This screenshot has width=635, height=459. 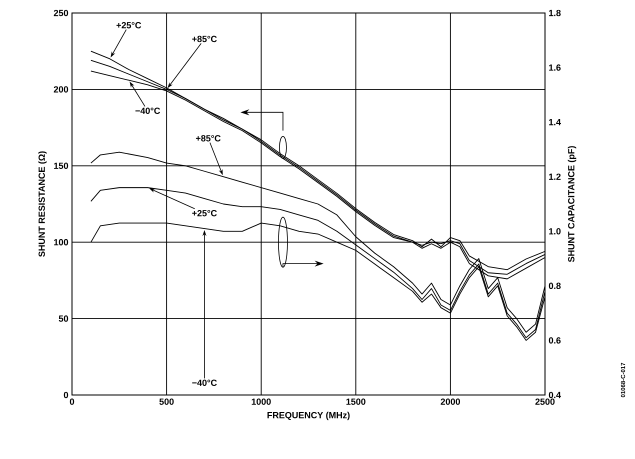 What do you see at coordinates (450, 401) in the screenshot?
I see `x-tick-label: 2000` at bounding box center [450, 401].